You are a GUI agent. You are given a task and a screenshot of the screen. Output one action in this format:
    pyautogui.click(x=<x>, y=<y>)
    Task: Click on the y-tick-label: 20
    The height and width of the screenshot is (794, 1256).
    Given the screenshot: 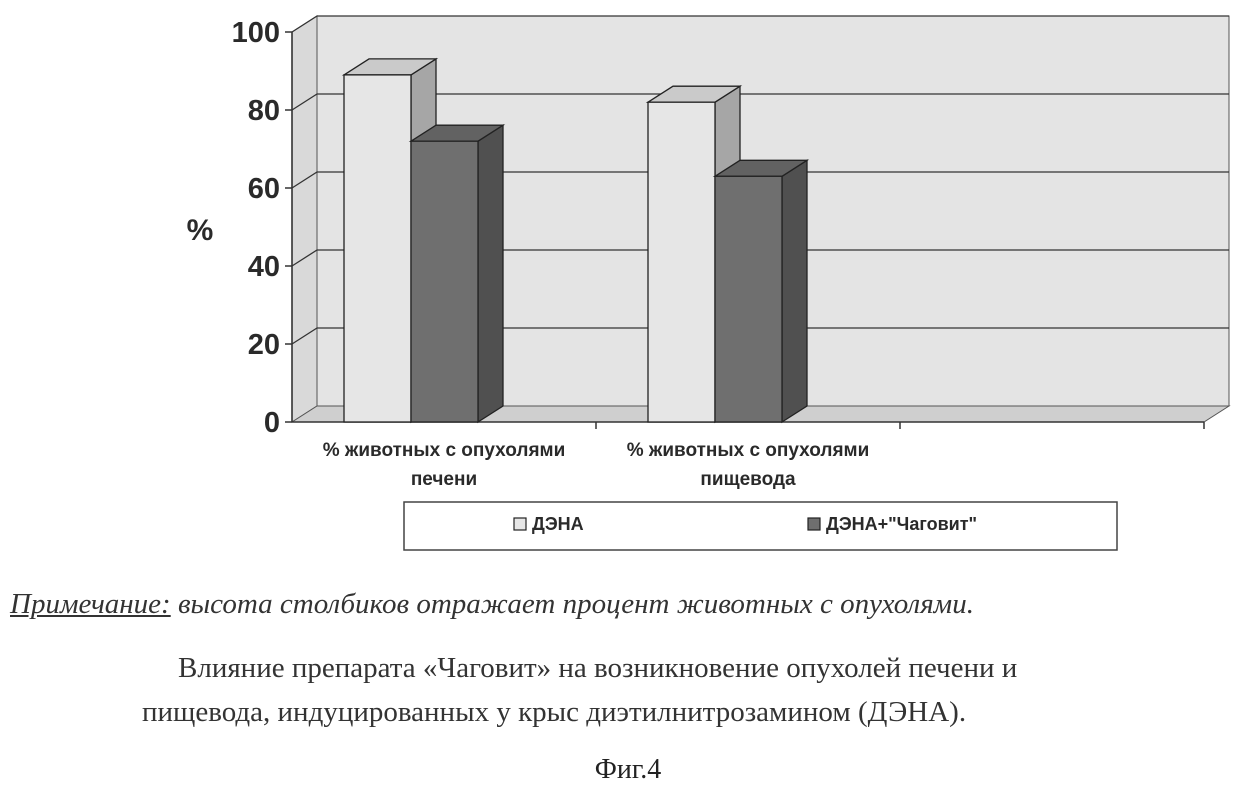 What is the action you would take?
    pyautogui.click(x=264, y=345)
    